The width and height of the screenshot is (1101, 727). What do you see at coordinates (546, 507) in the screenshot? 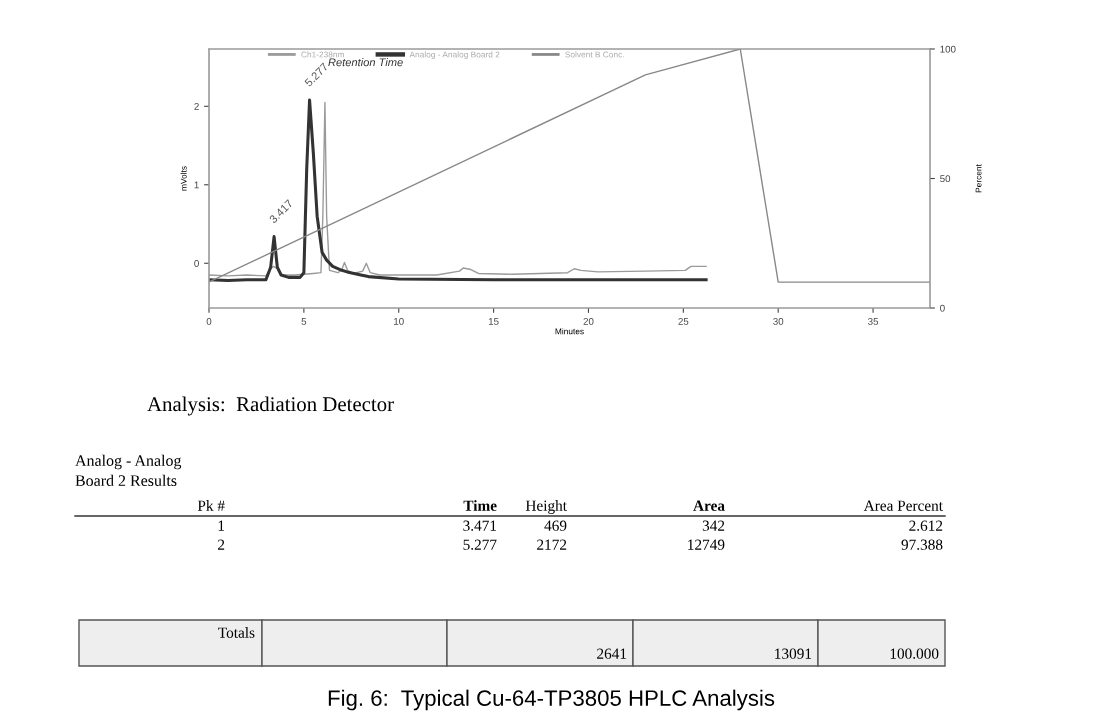
I see `text: Height` at bounding box center [546, 507].